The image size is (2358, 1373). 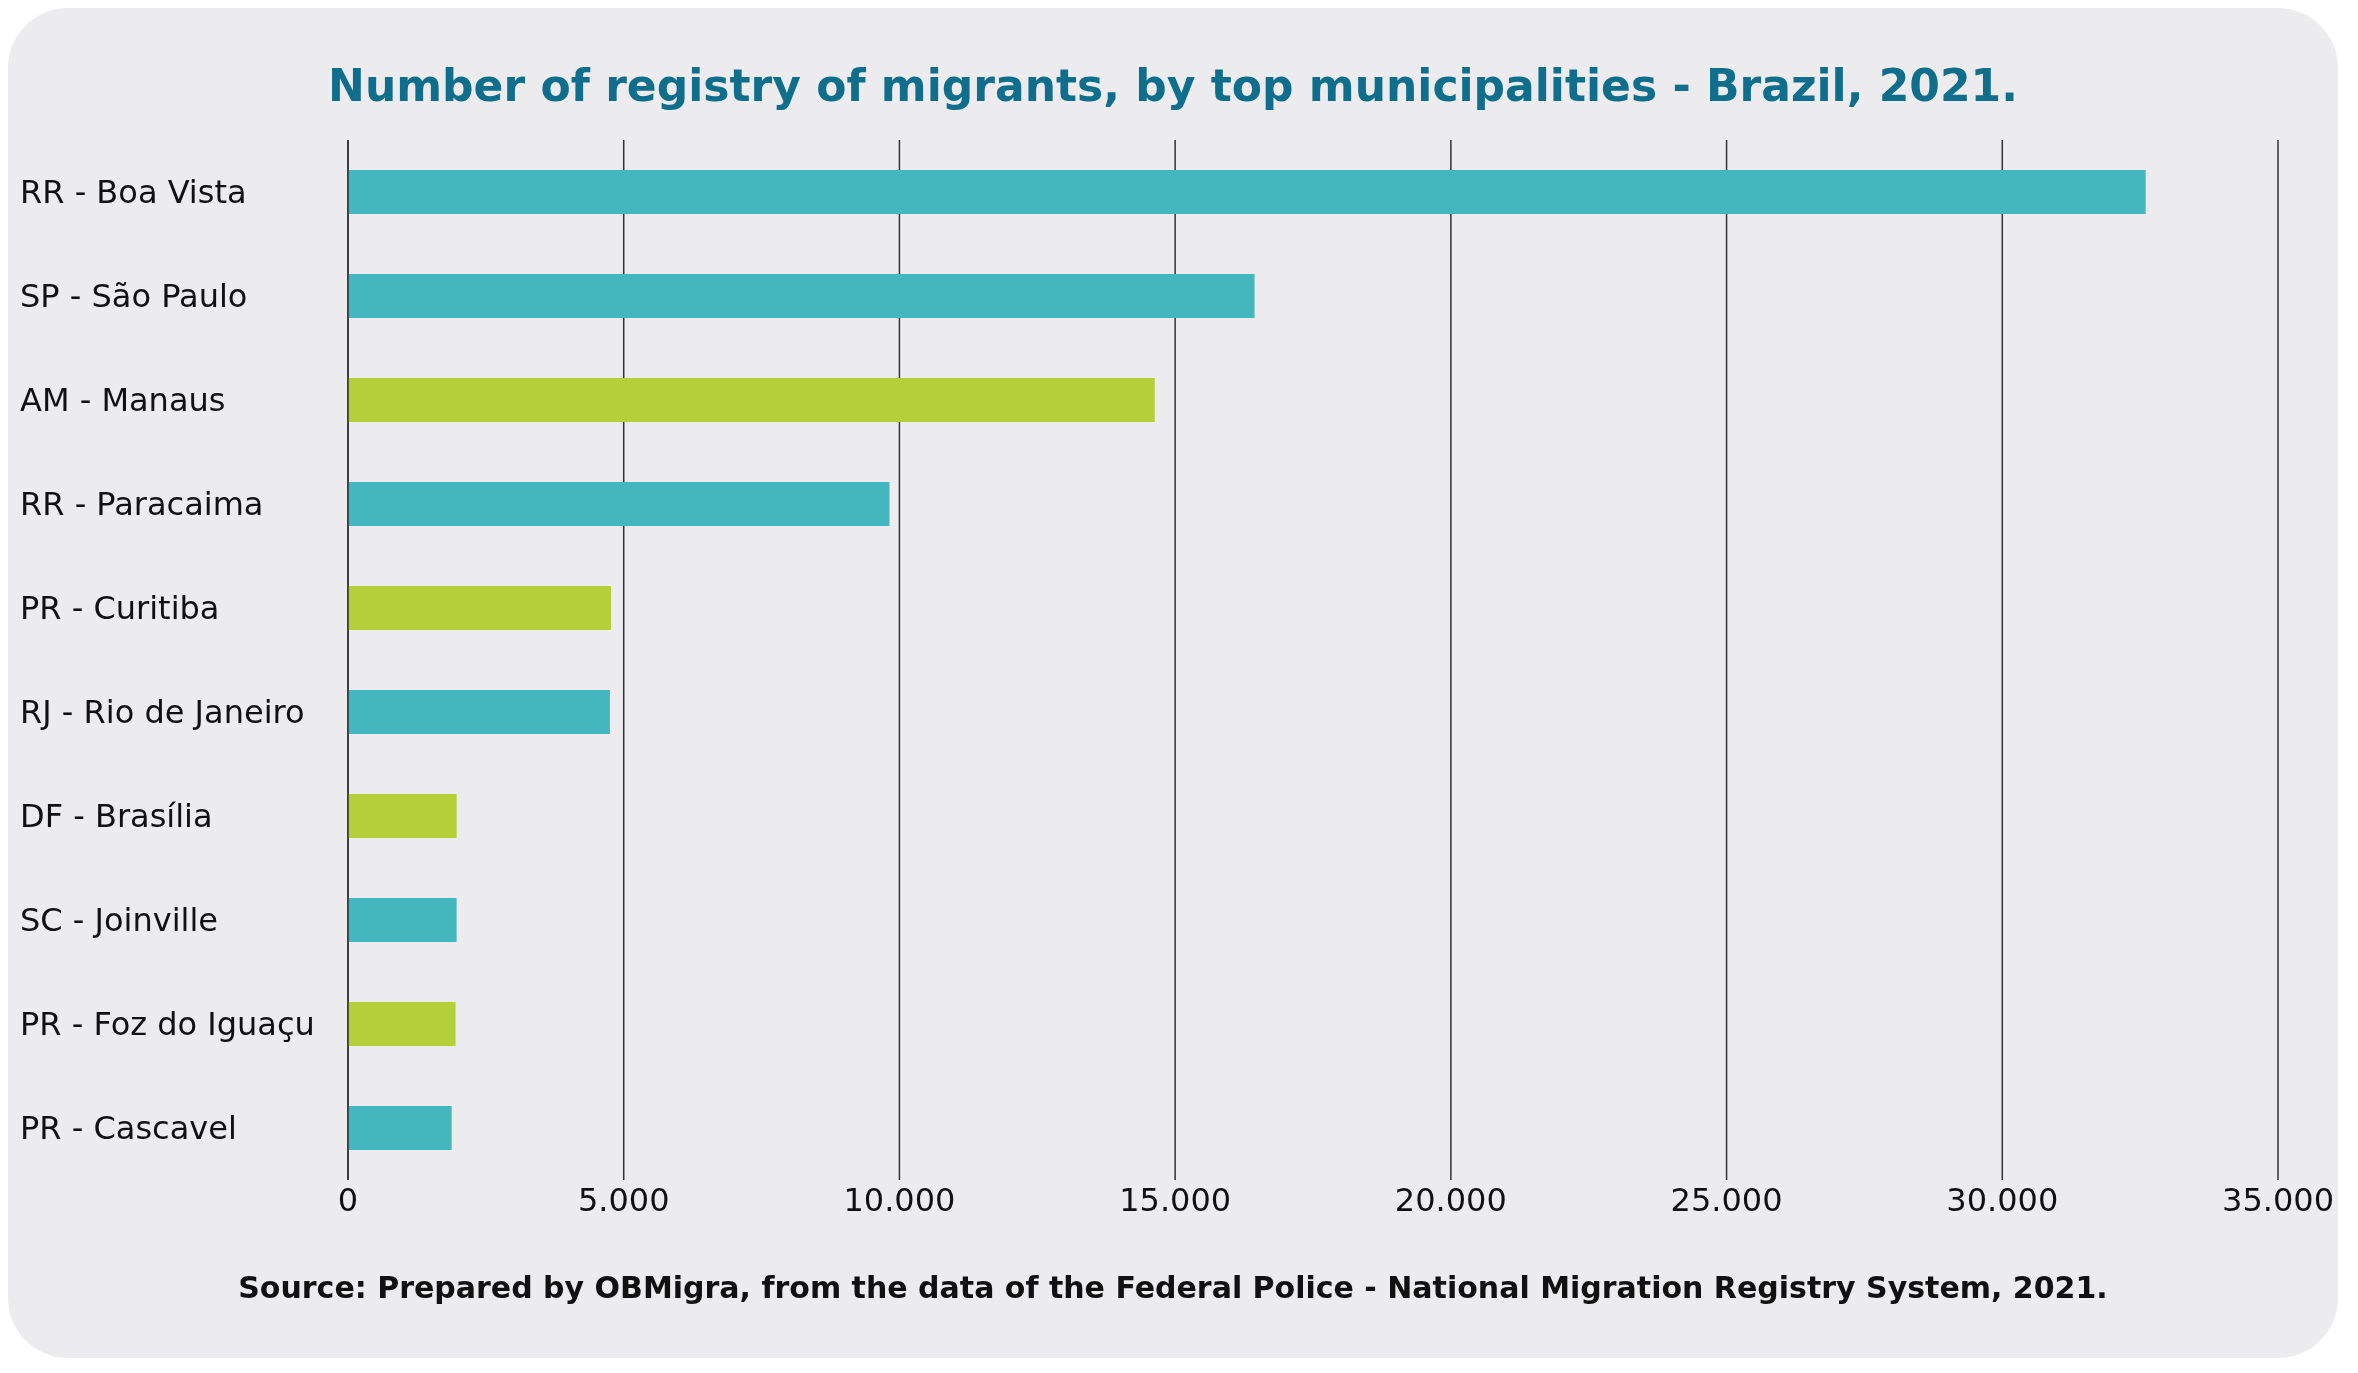 I want to click on y-tick-label: AM - Manaus, so click(x=123, y=400).